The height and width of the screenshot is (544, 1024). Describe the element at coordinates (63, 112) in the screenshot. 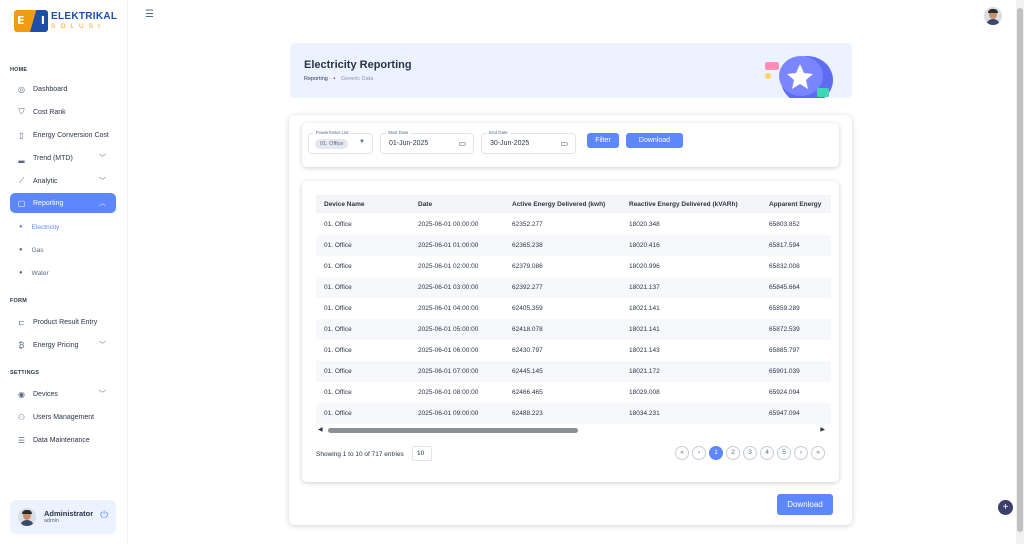

I see `sidebar-item-cost-rank: ⛉ Cost Rank` at that location.